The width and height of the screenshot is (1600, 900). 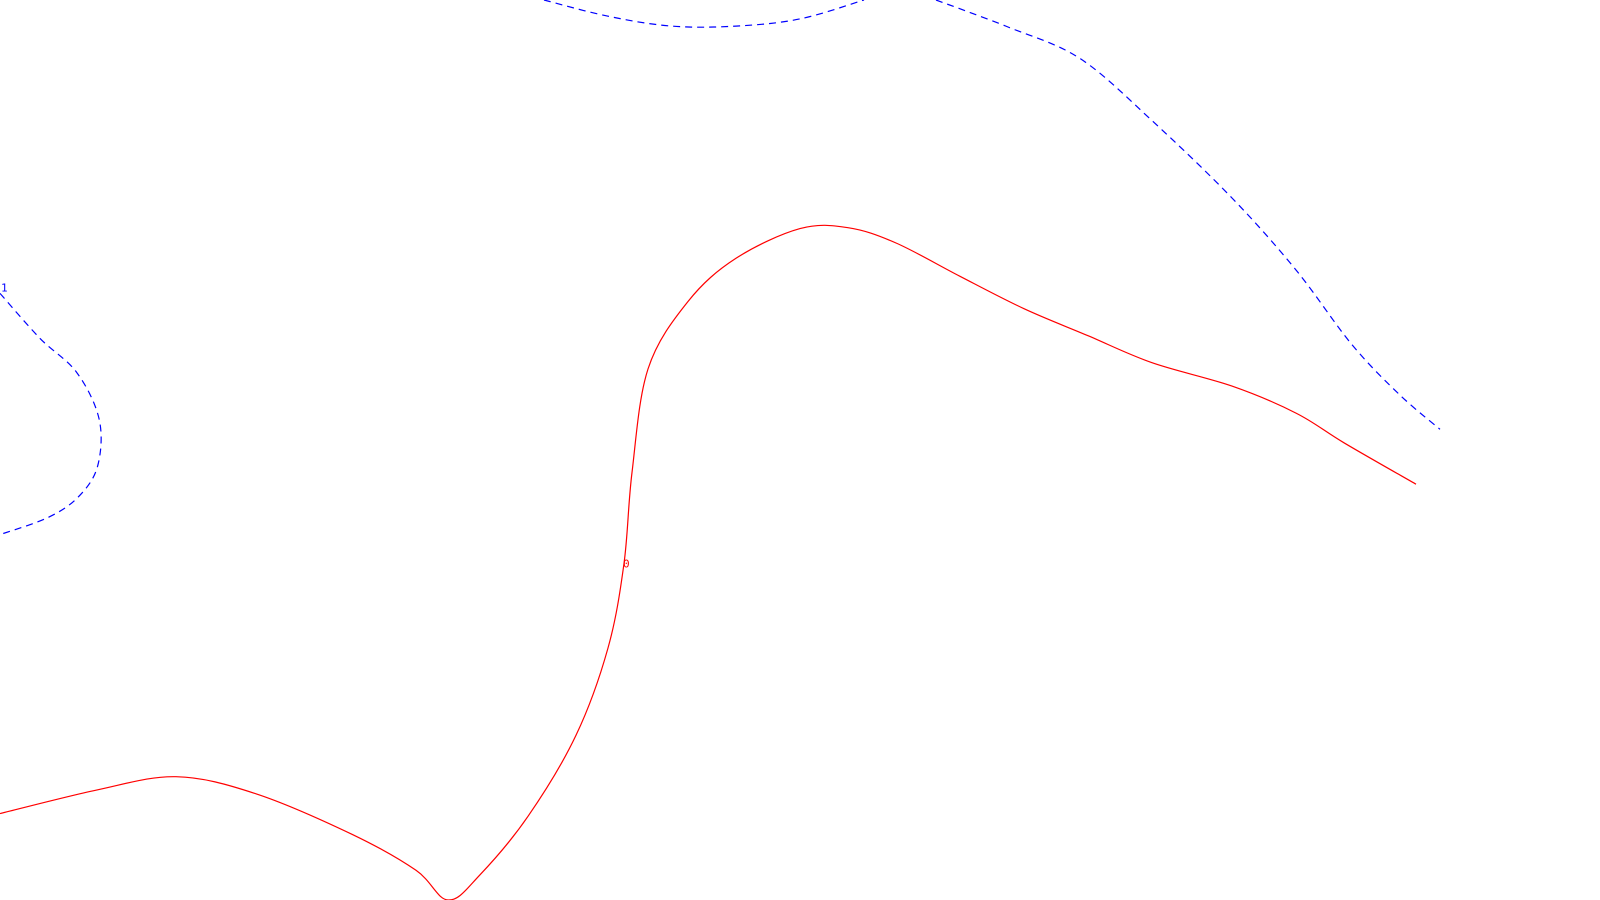 I want to click on contour-labels: 01, so click(x=315, y=425).